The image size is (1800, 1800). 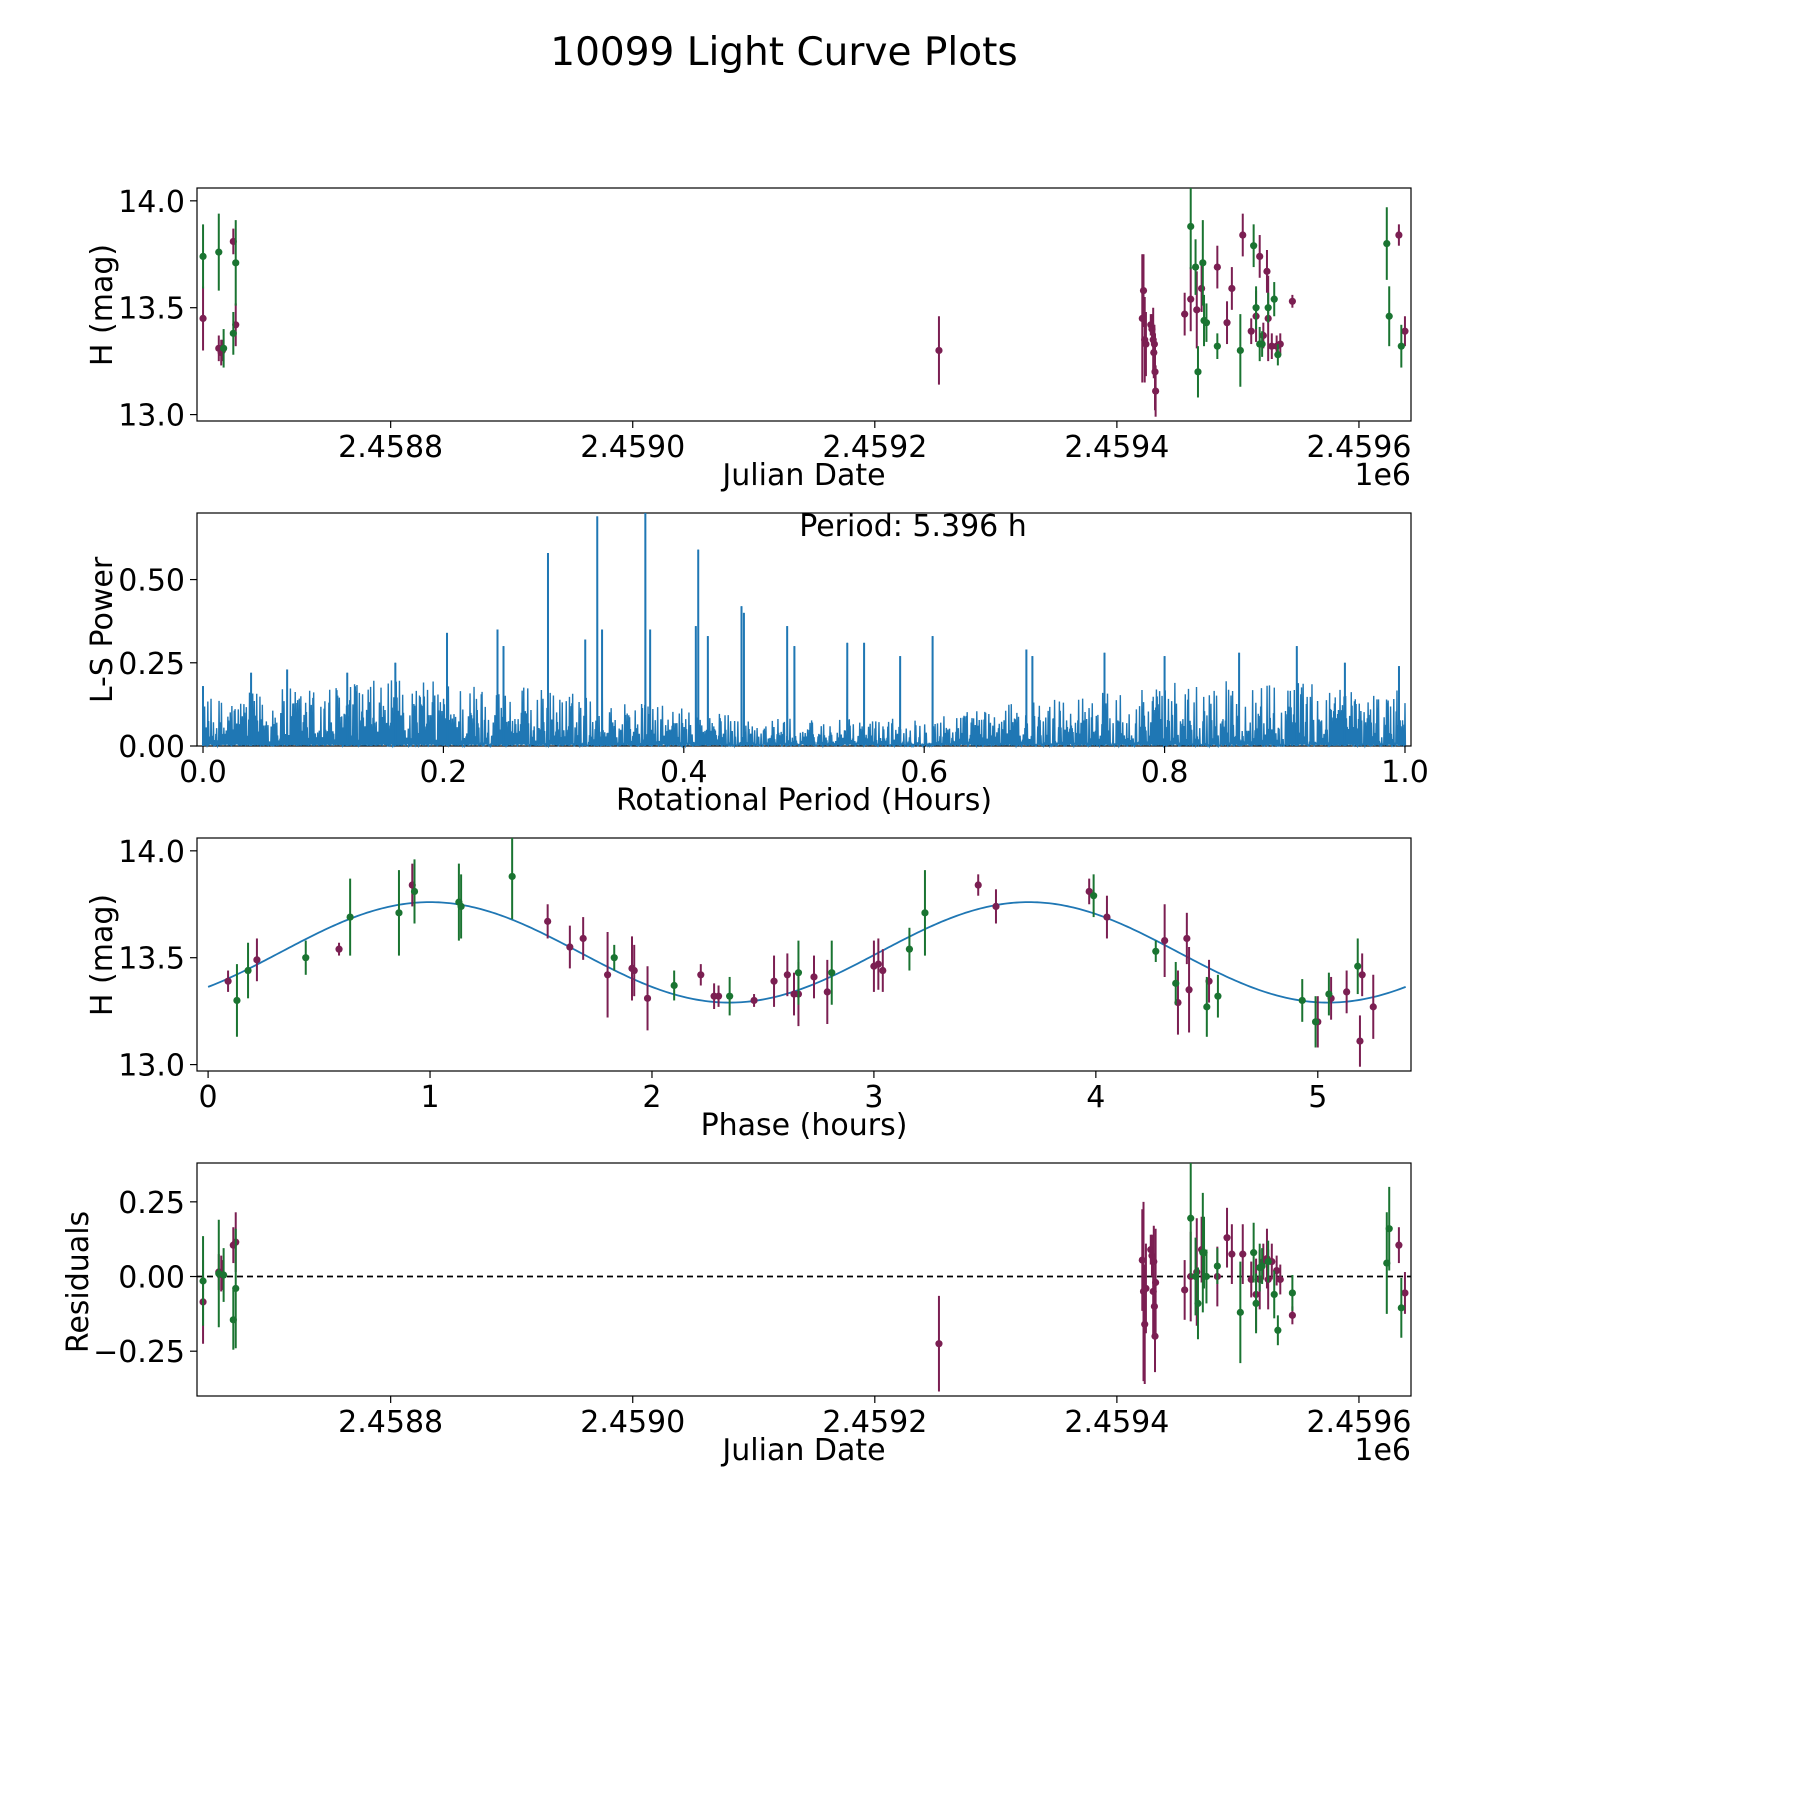 What do you see at coordinates (1116, 447) in the screenshot?
I see `x-tick-label: 2.4594` at bounding box center [1116, 447].